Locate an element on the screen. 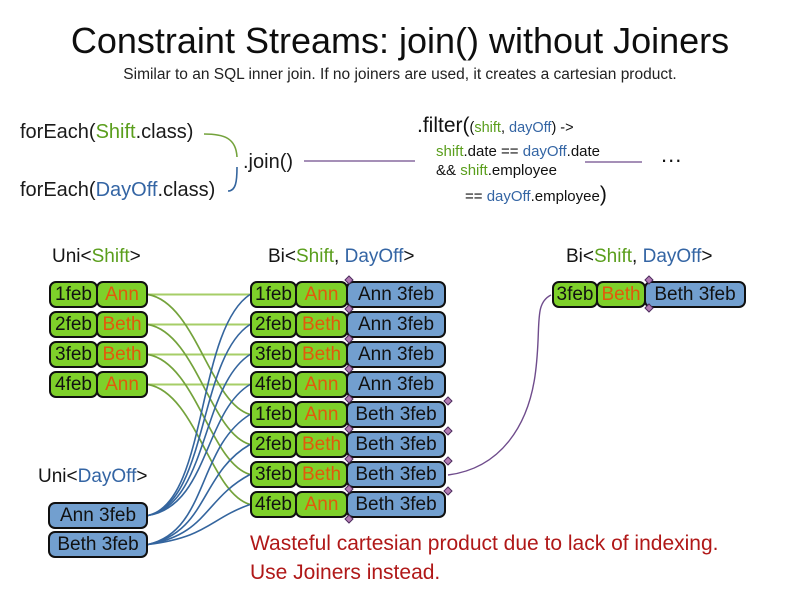  shift-row: 1feb Ann is located at coordinates (98, 294).